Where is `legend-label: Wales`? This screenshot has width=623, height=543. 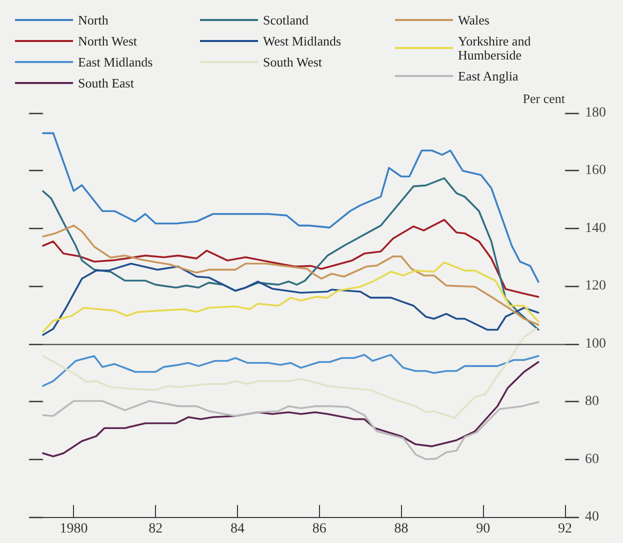 legend-label: Wales is located at coordinates (474, 20).